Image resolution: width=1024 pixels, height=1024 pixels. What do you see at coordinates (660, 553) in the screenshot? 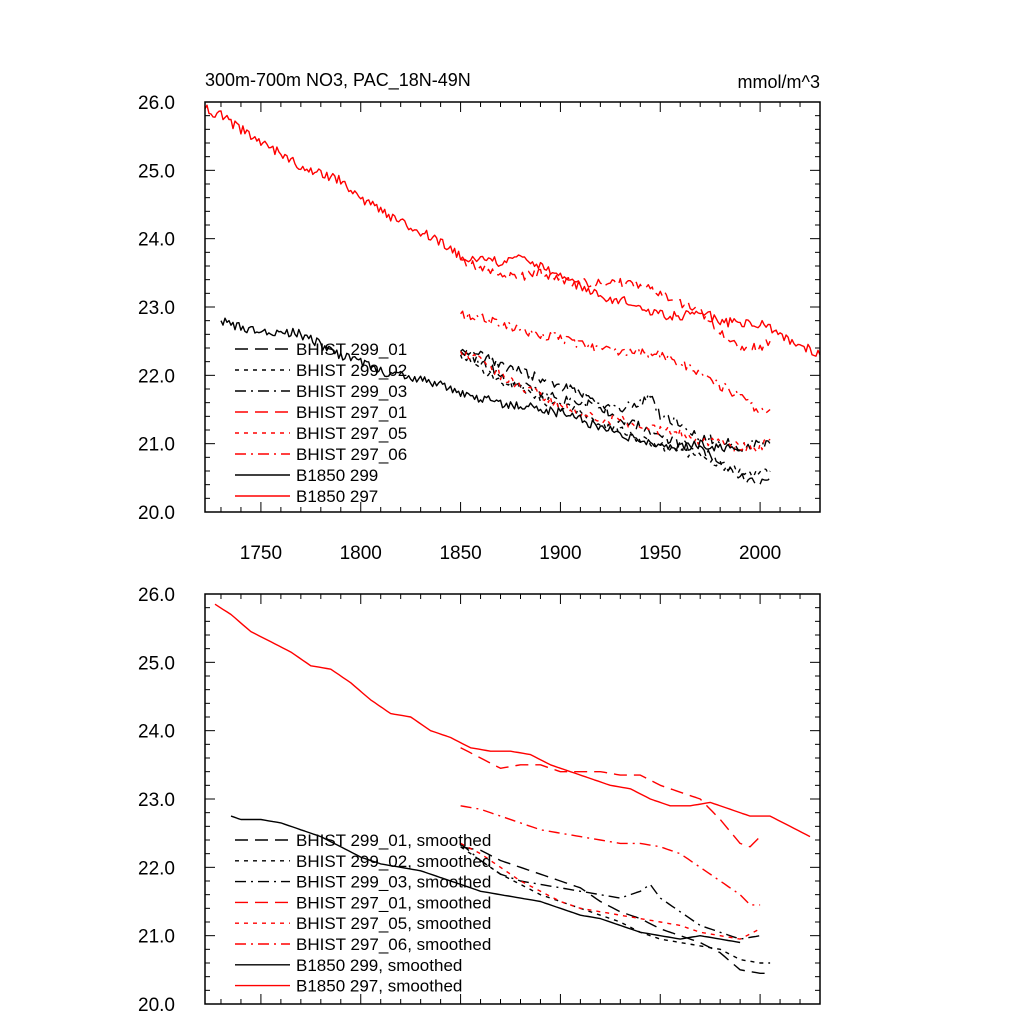
I see `x-tick-label: 1950` at bounding box center [660, 553].